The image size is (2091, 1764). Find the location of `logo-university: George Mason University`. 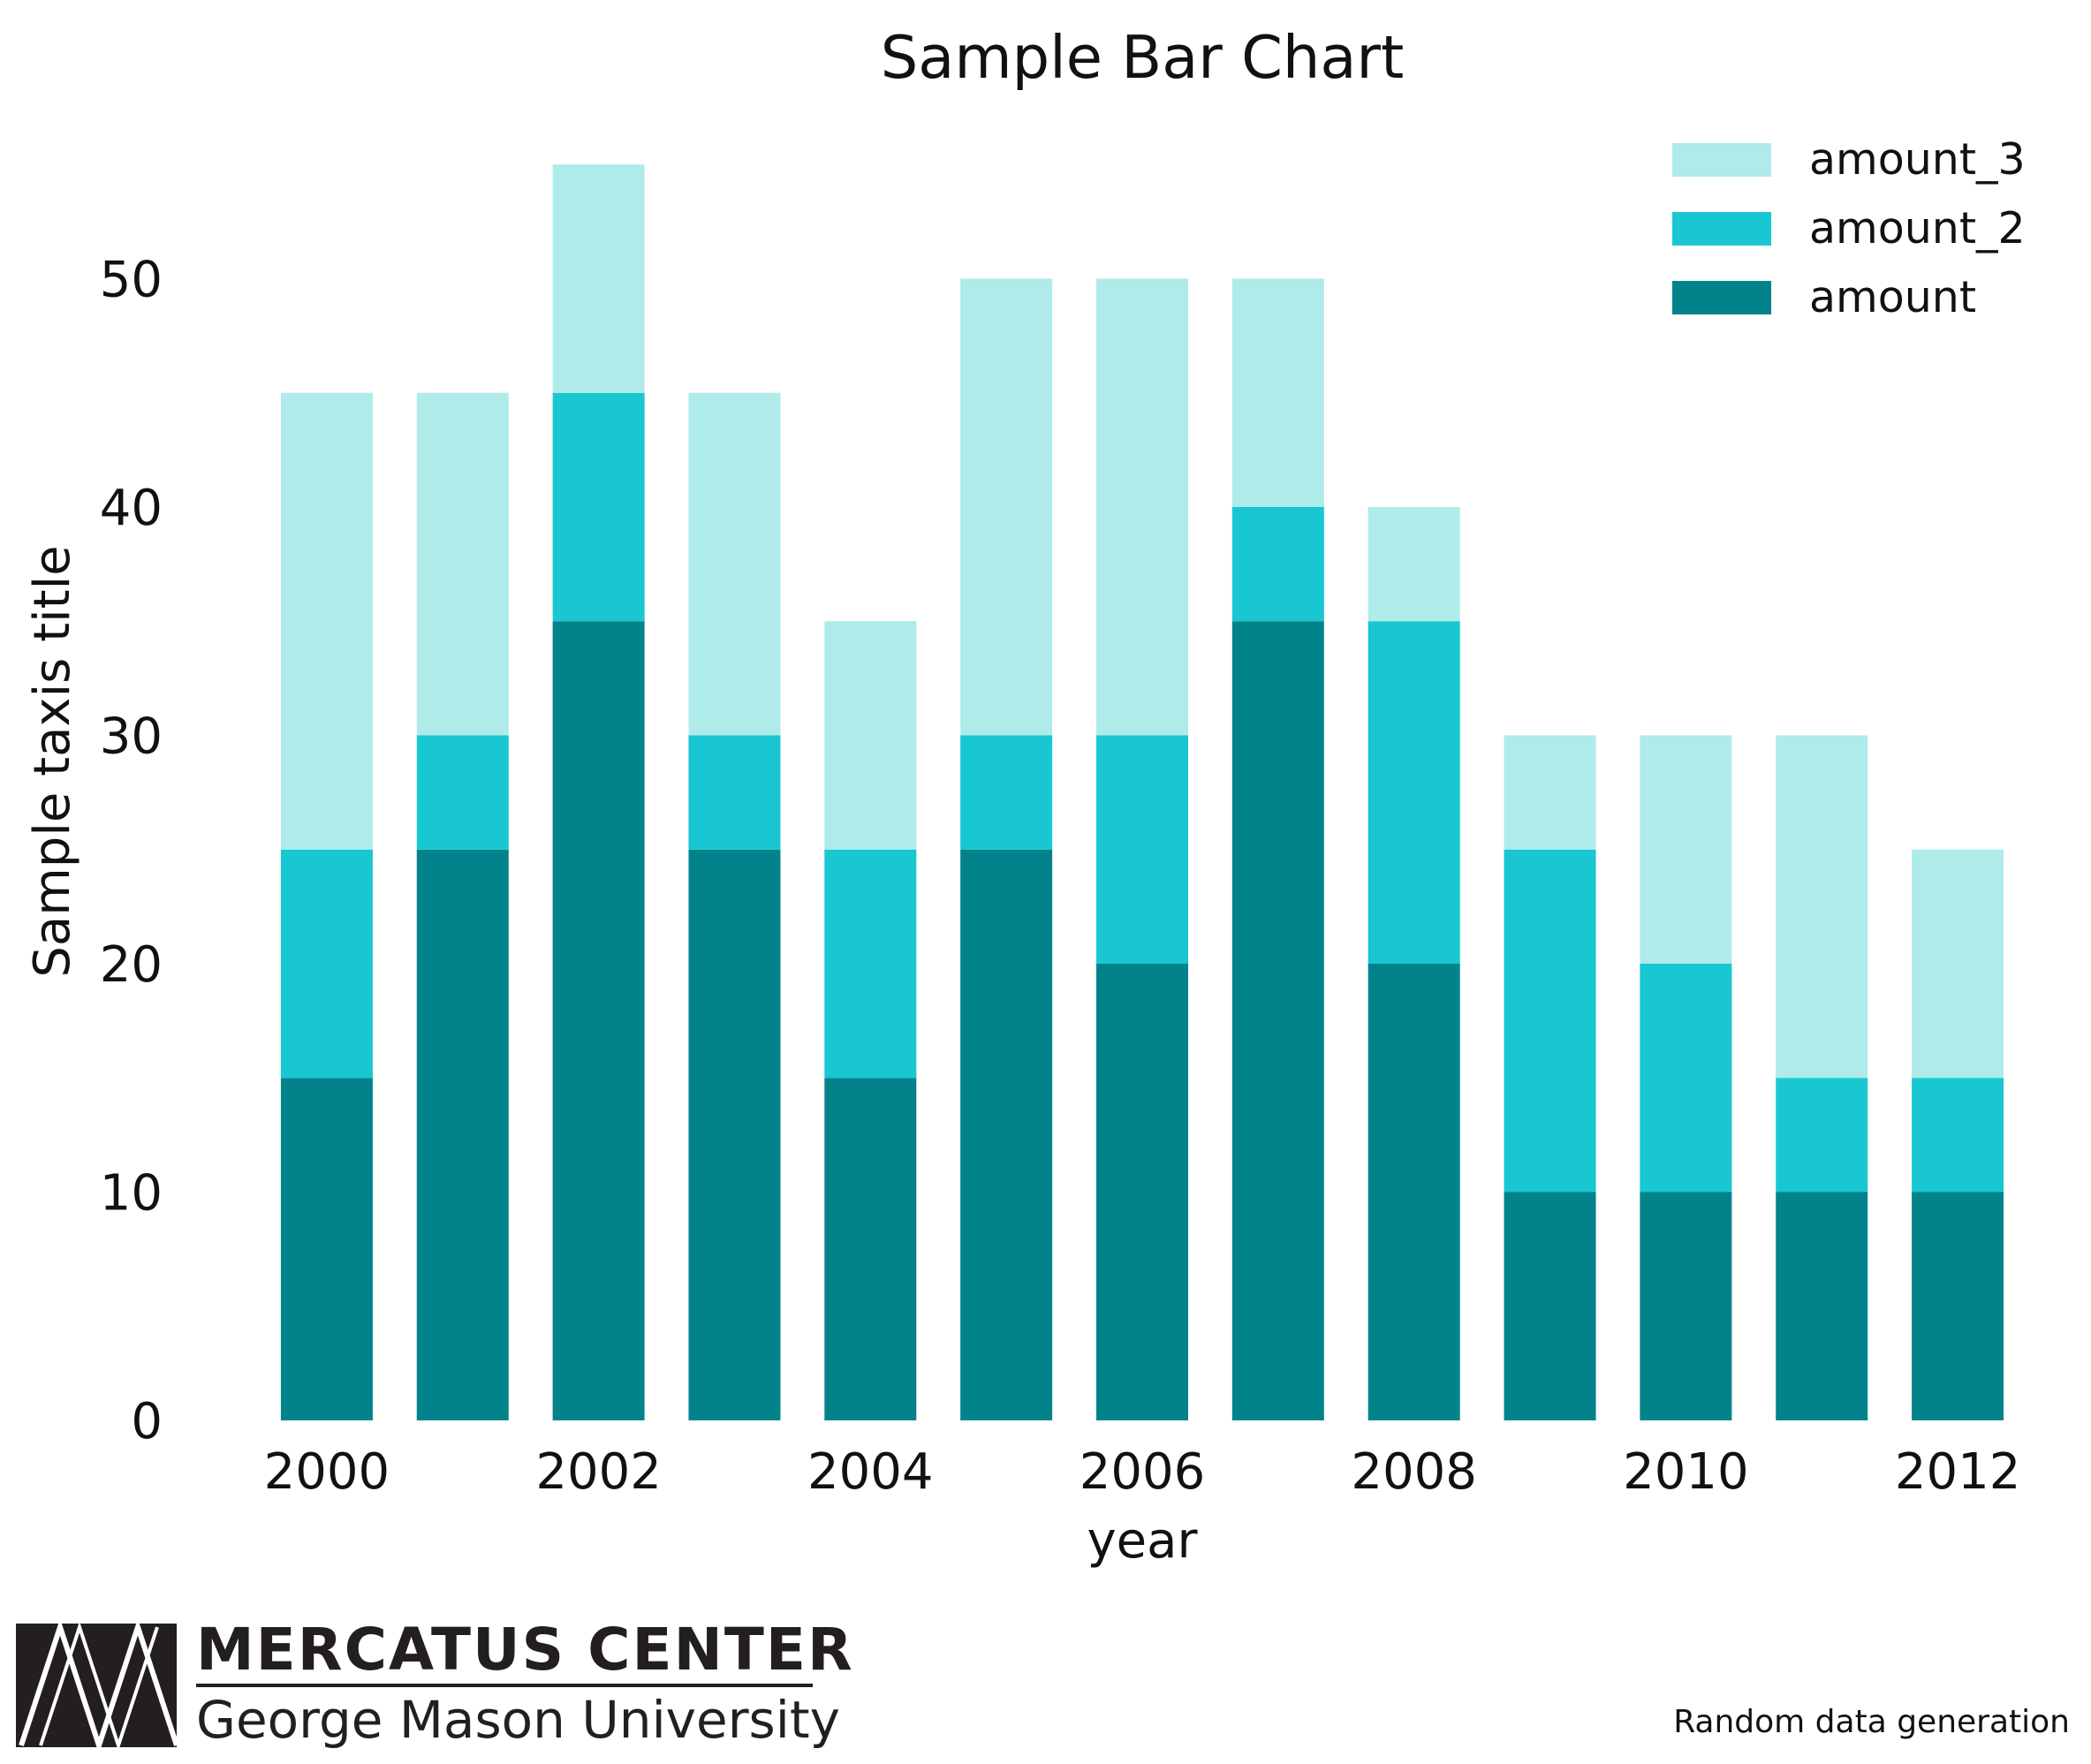

logo-university: George Mason University is located at coordinates (518, 1720).